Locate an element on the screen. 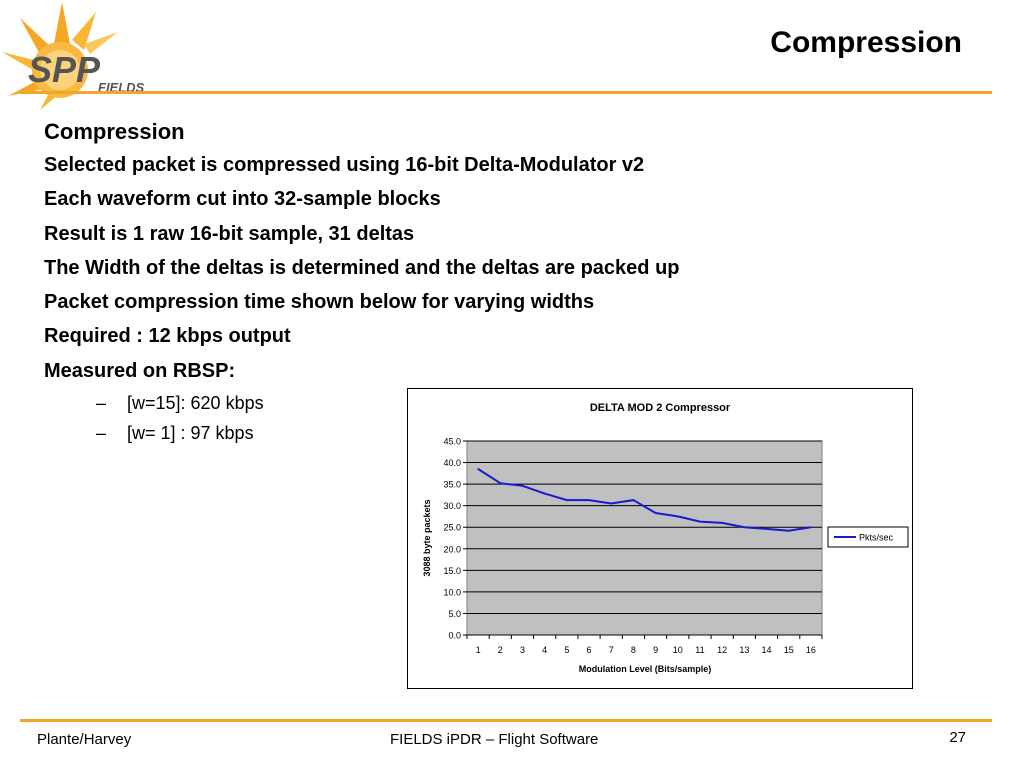 This screenshot has width=1024, height=768. x-tick-label: 10 is located at coordinates (678, 650).